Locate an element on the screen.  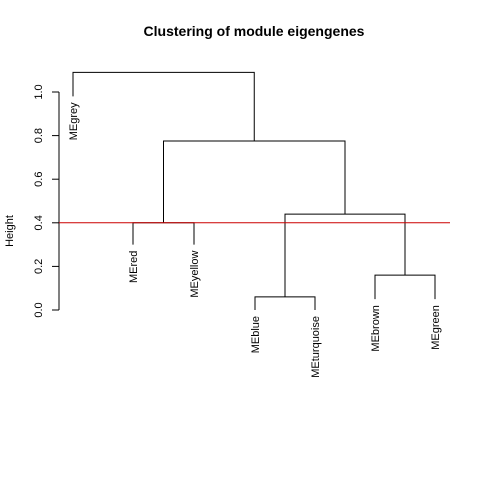
y-tick-label: 0.2 is located at coordinates (39, 266).